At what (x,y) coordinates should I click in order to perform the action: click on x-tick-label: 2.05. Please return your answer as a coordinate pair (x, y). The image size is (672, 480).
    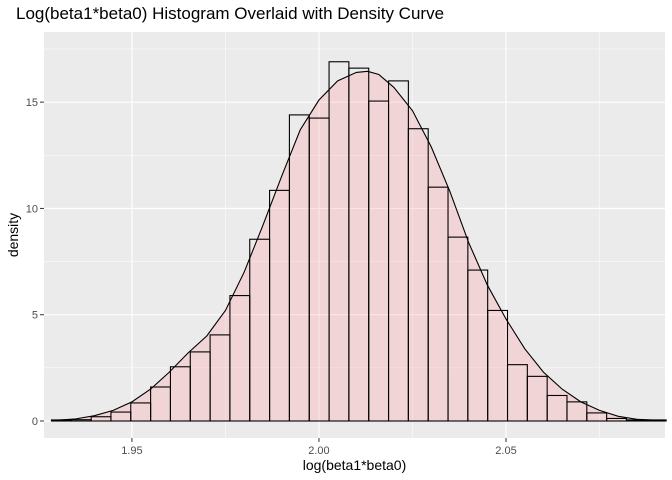
    Looking at the image, I should click on (505, 451).